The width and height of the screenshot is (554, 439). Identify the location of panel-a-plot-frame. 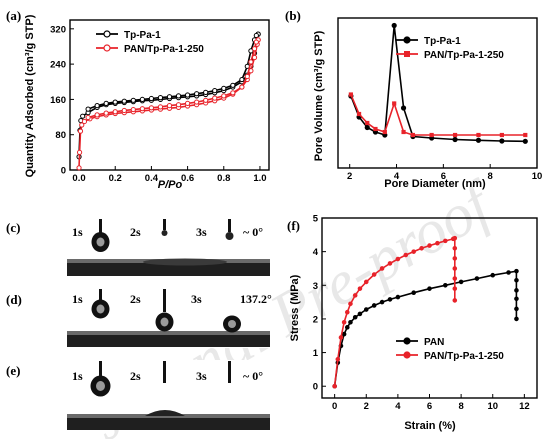
(169, 95).